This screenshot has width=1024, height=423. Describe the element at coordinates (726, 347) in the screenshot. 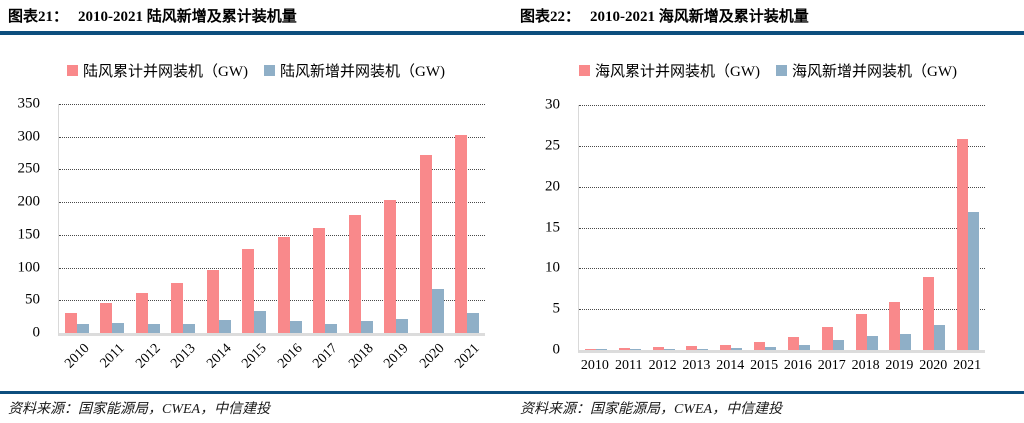

I see `bar-cumulative-2014` at that location.